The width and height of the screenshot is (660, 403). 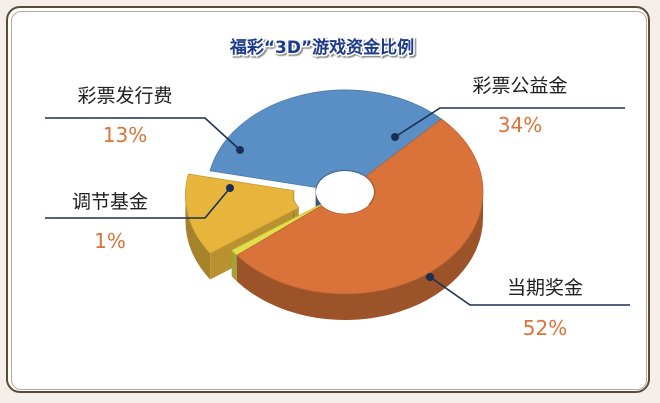 I want to click on slice-issuance-fee, so click(x=242, y=213).